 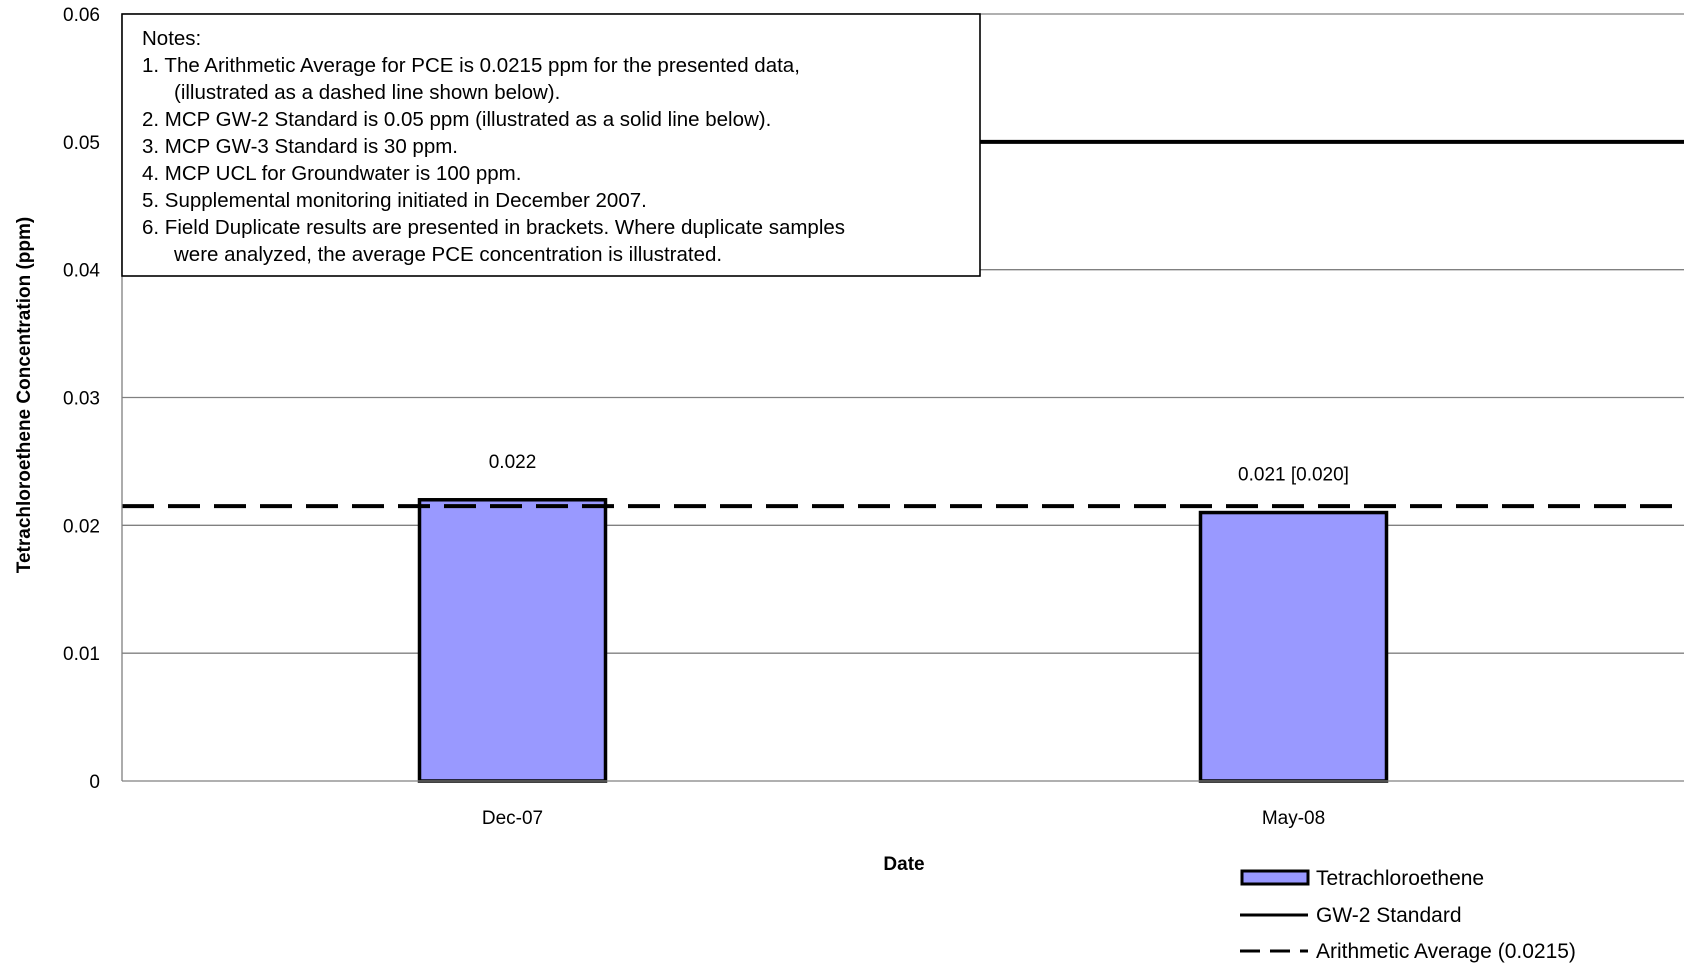 I want to click on bar-data-label: 0.021 [0.020], so click(x=1293, y=475).